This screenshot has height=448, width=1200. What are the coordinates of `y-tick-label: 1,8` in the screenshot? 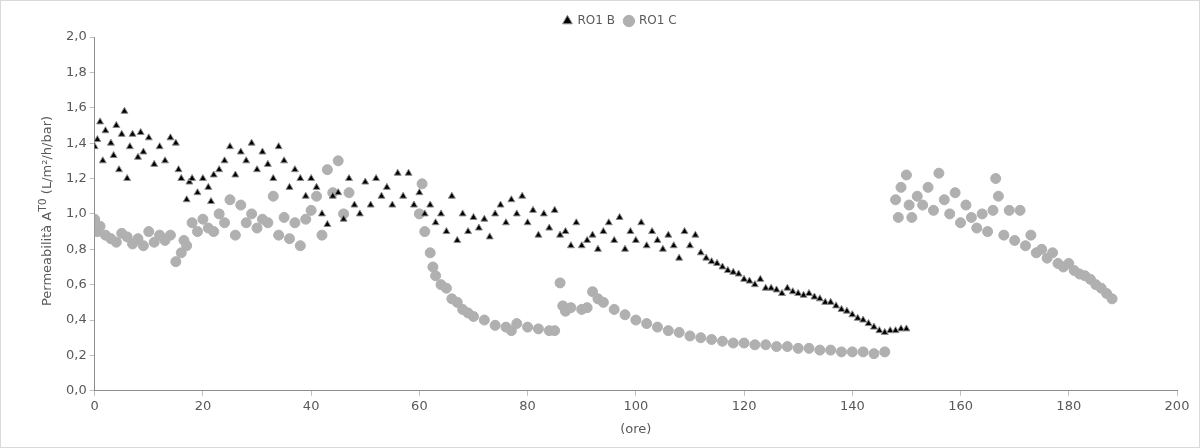 It's located at (76, 71).